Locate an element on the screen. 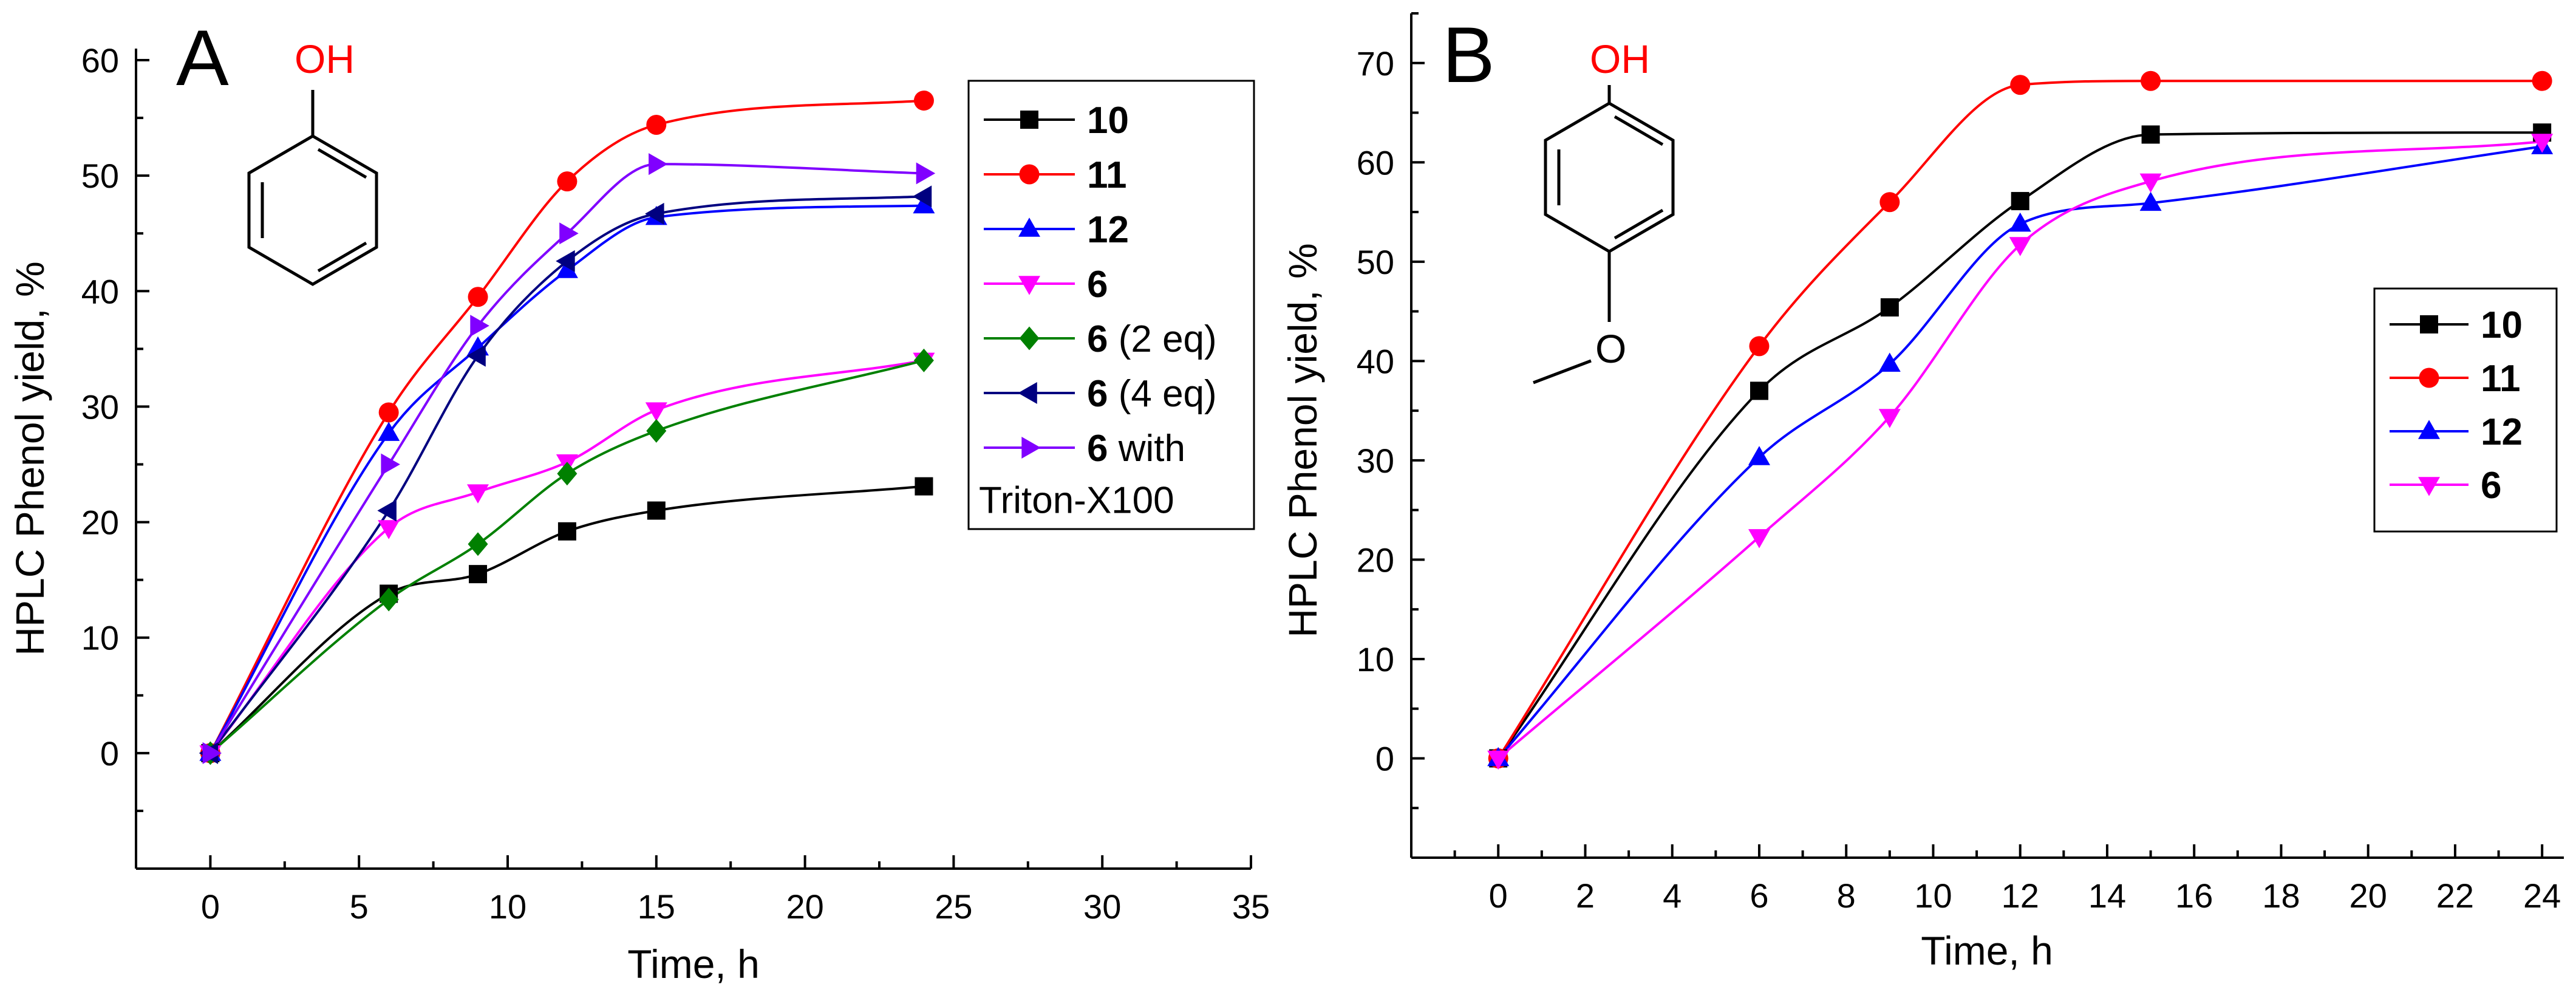 The image size is (2576, 998). y-tick-label: 20 is located at coordinates (100, 523).